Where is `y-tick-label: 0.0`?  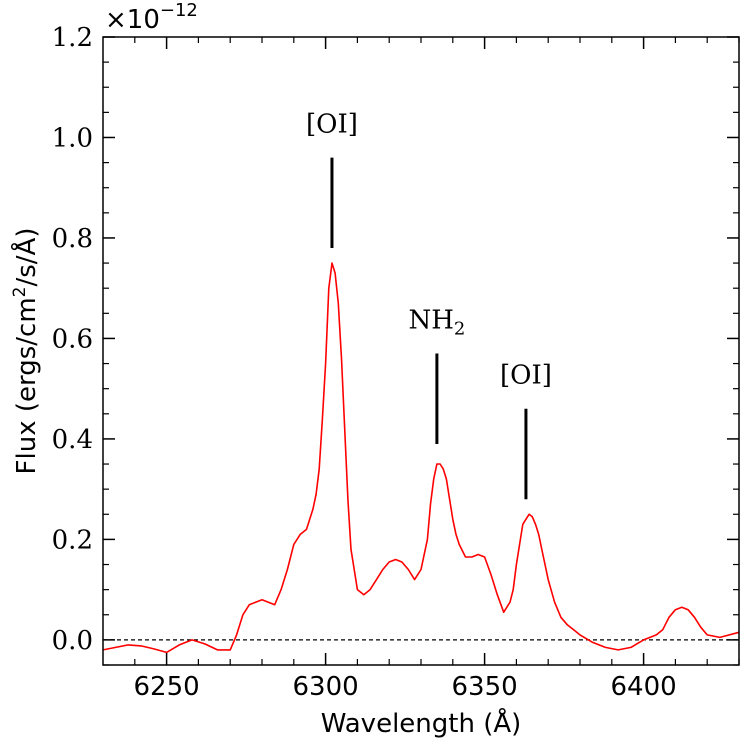 y-tick-label: 0.0 is located at coordinates (72, 641).